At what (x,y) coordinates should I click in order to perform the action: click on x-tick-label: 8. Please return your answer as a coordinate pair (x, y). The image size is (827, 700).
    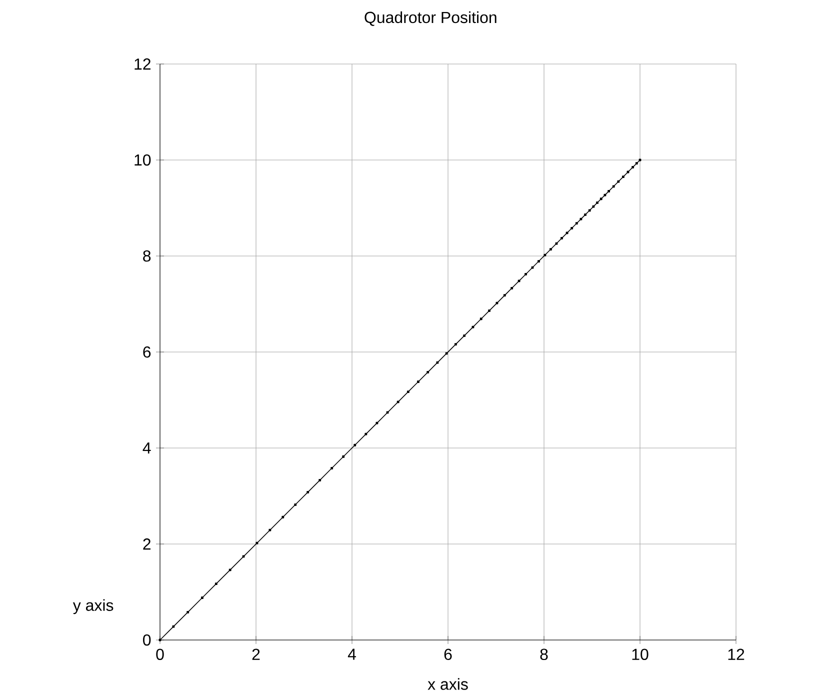
    Looking at the image, I should click on (544, 654).